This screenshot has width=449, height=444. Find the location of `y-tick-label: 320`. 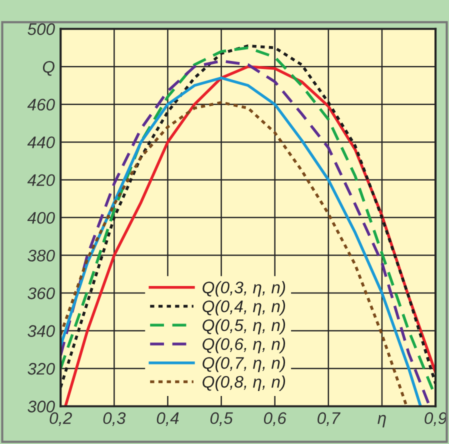

y-tick-label: 320 is located at coordinates (41, 368).